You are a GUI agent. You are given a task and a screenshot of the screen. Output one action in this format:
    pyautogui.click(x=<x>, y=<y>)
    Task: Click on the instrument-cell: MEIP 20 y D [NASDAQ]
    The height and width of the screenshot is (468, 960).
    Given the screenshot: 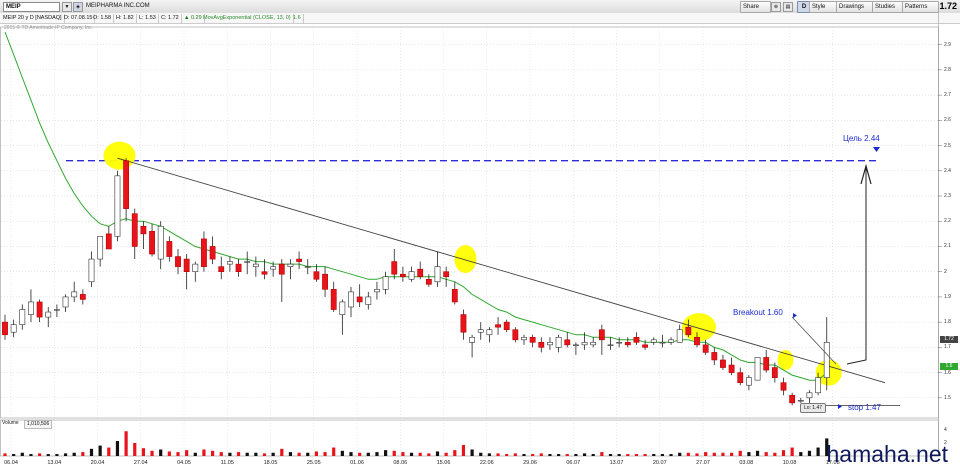 What is the action you would take?
    pyautogui.click(x=33, y=18)
    